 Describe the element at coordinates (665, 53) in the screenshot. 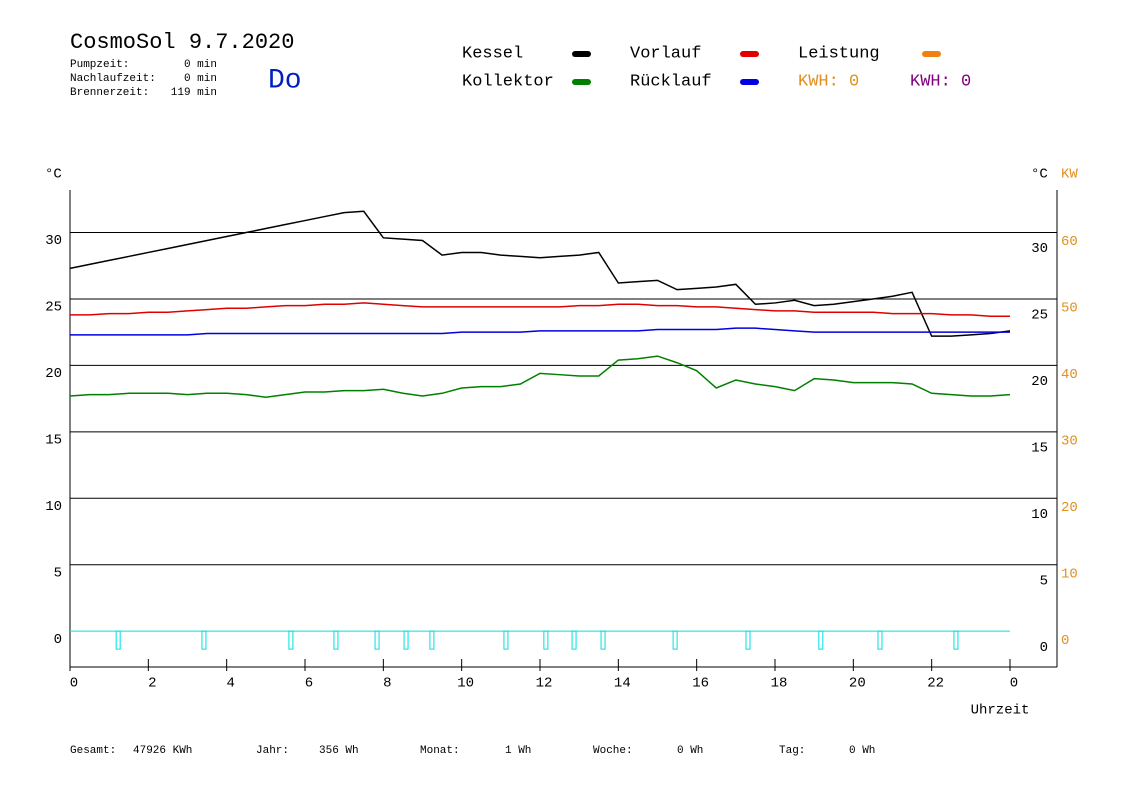

I see `legend-label: Vorlauf` at that location.